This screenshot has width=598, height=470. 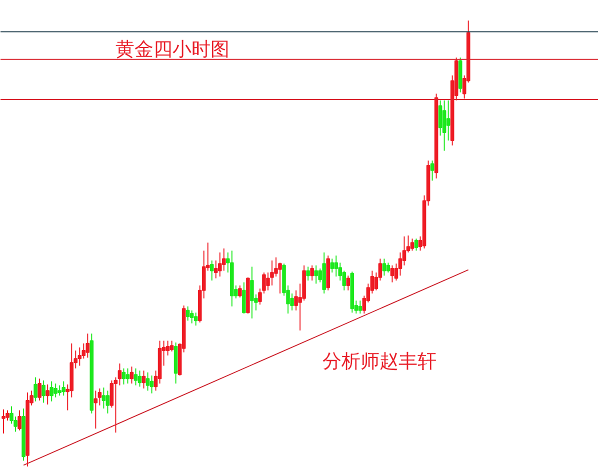 I want to click on annotation: 分析师赵丰轩, so click(x=379, y=361).